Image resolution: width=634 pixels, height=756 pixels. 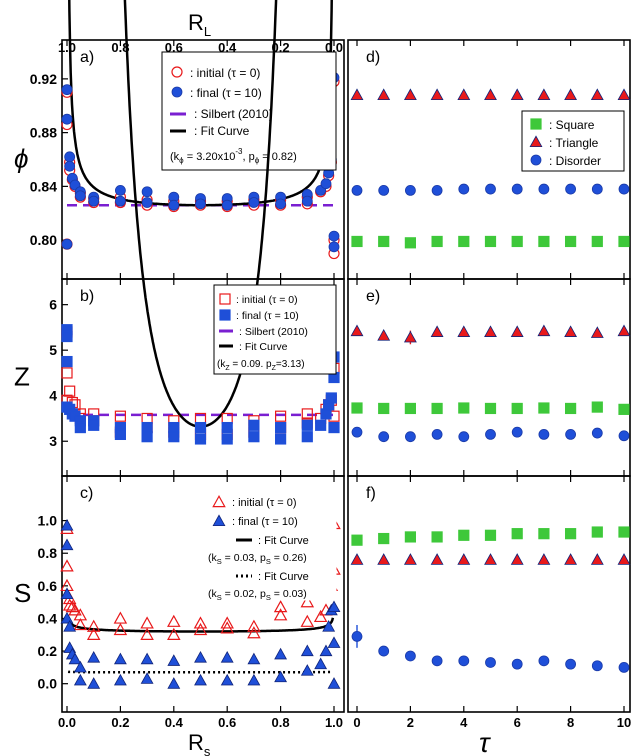 I want to click on top-axis-label: RL, so click(x=199, y=24).